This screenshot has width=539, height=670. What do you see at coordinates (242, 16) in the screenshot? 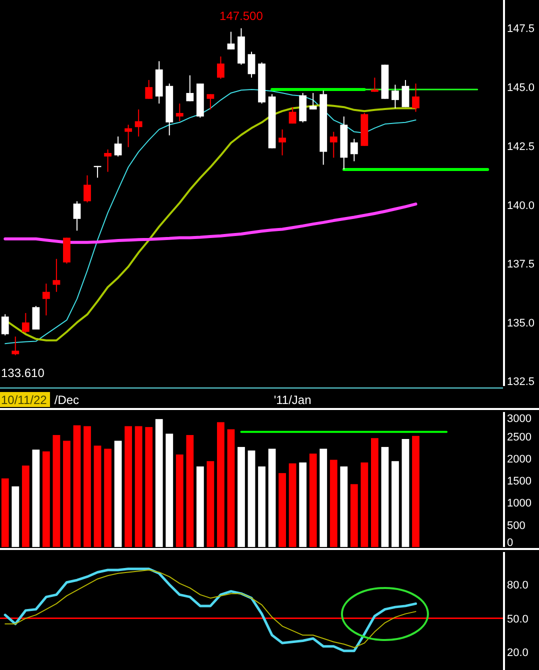
I see `annotation: 147.500` at bounding box center [242, 16].